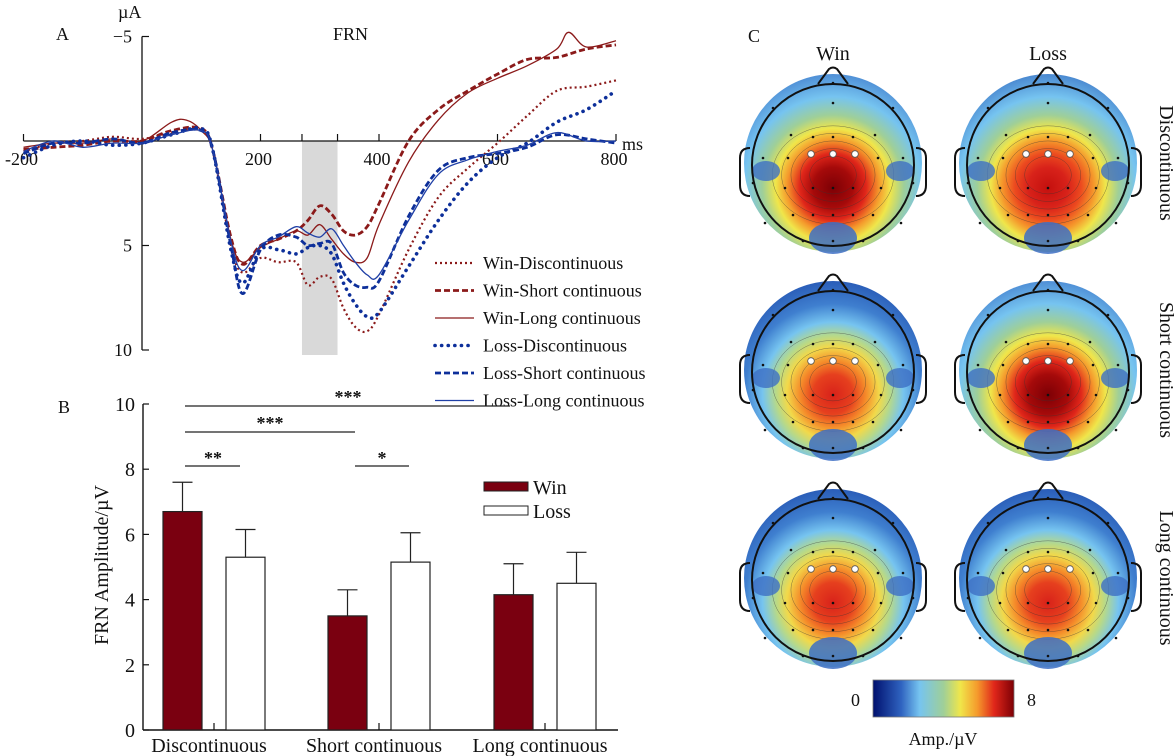 The height and width of the screenshot is (756, 1175). I want to click on topomap-row-label: Long continuous, so click(1165, 578).